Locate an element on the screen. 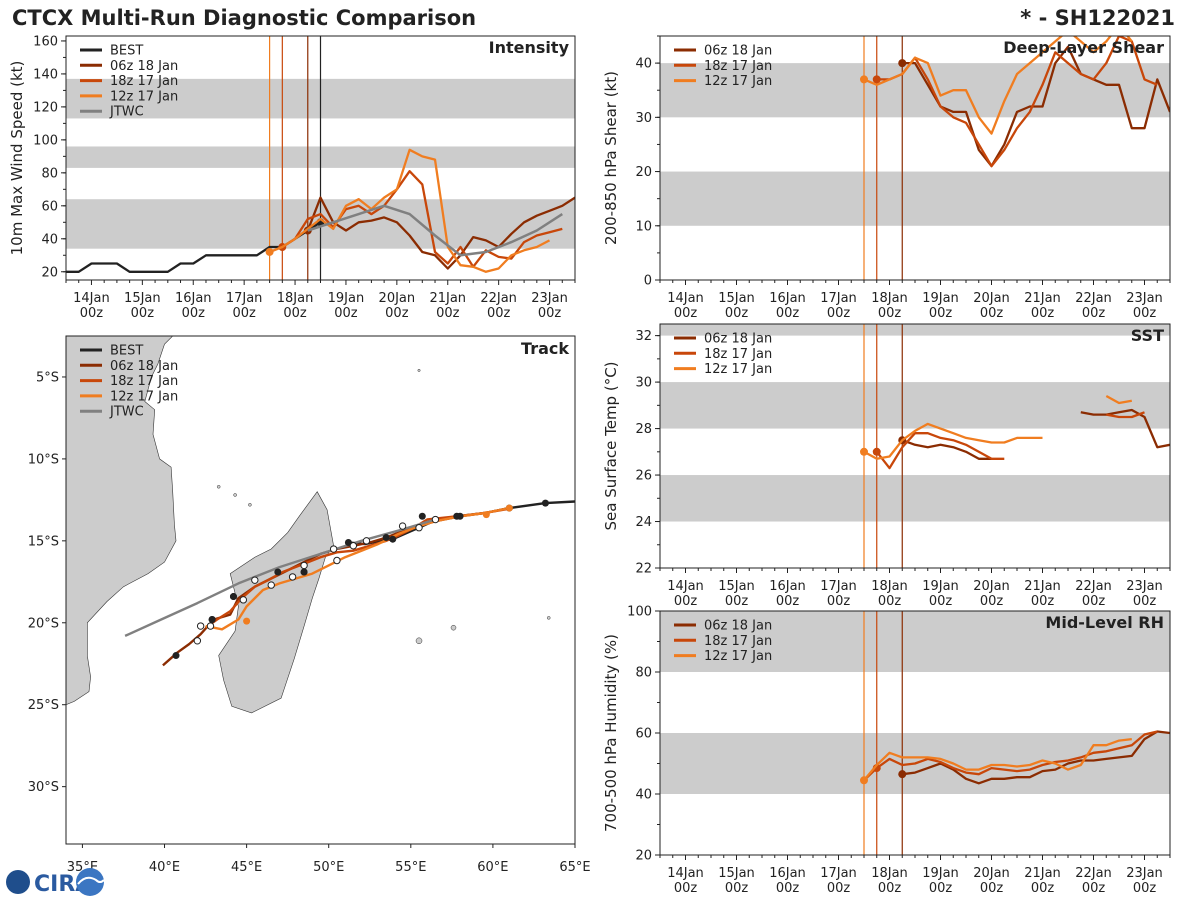 The width and height of the screenshot is (1200, 900). y-tick-label: 100 is located at coordinates (639, 612).